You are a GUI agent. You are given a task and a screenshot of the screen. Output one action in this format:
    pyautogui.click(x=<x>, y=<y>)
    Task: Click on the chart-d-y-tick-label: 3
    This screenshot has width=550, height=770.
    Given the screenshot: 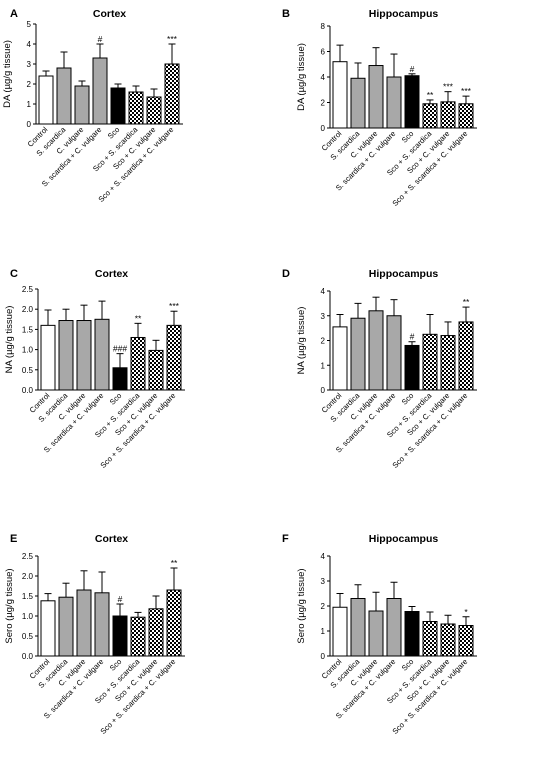 What is the action you would take?
    pyautogui.click(x=323, y=316)
    